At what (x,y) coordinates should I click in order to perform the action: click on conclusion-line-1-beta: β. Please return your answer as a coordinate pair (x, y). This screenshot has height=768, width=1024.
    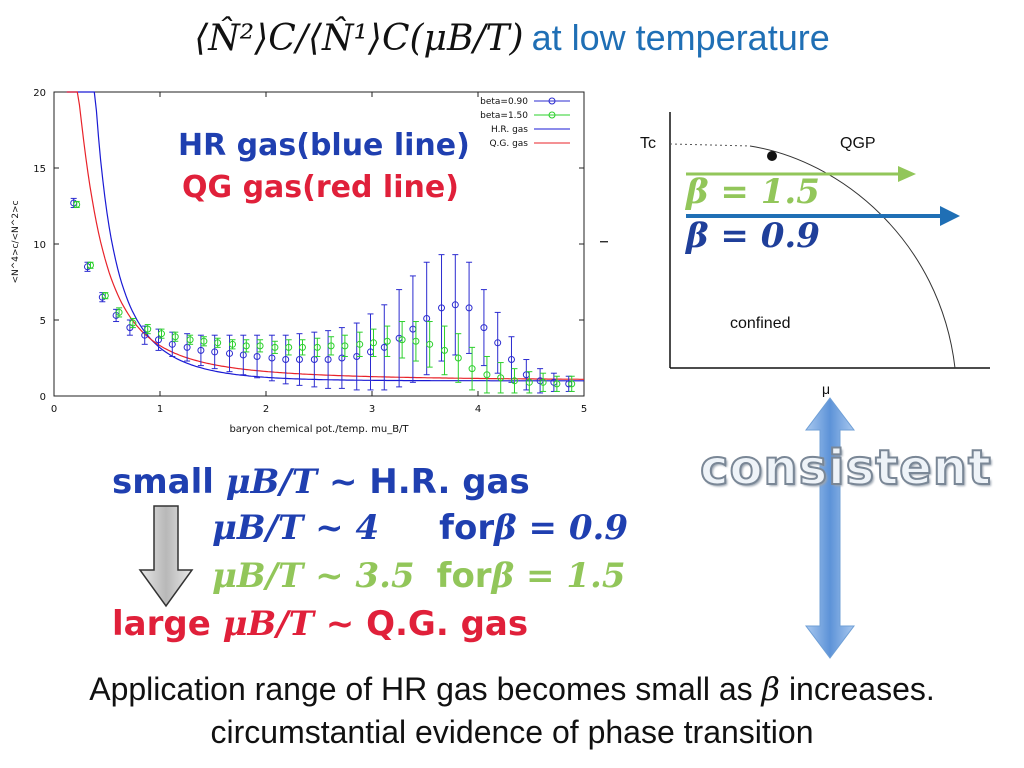
    Looking at the image, I should click on (771, 689).